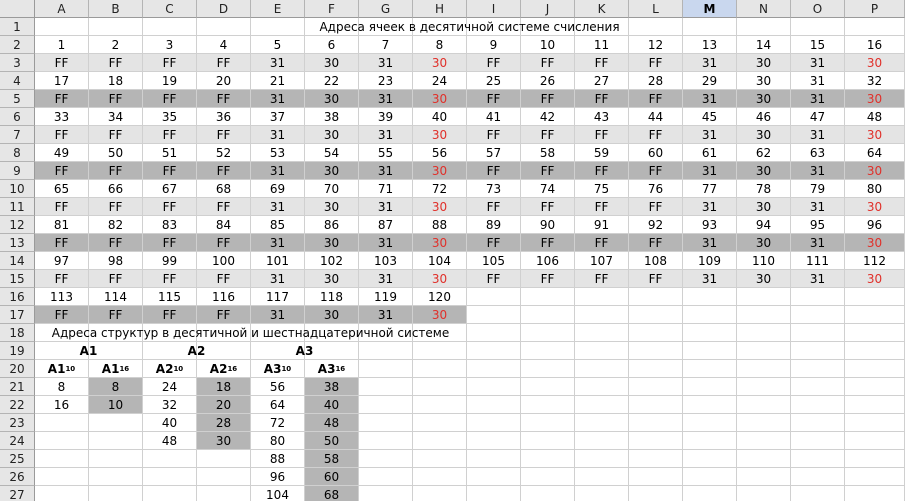 This screenshot has width=905, height=501. What do you see at coordinates (494, 117) in the screenshot?
I see `data-cell: 41` at bounding box center [494, 117].